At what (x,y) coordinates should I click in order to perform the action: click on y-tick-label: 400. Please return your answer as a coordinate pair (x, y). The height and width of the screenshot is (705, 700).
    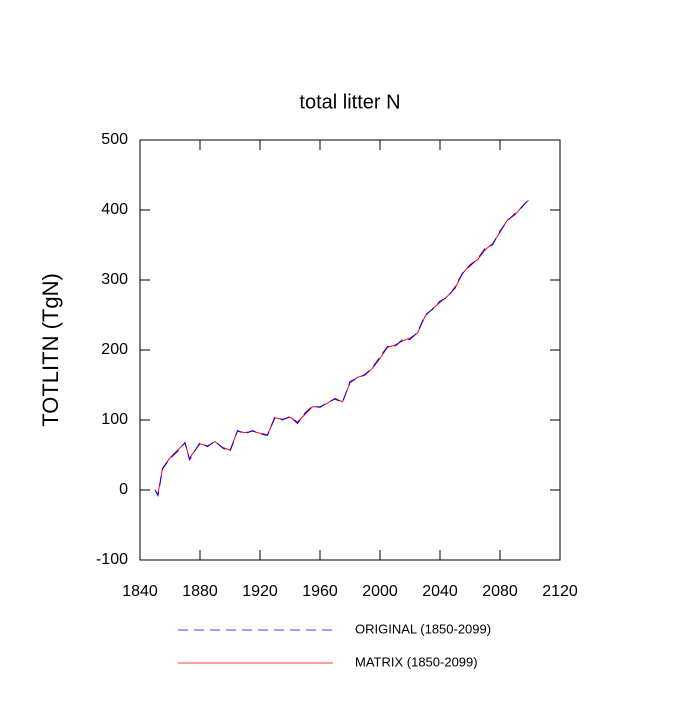
    Looking at the image, I should click on (114, 209).